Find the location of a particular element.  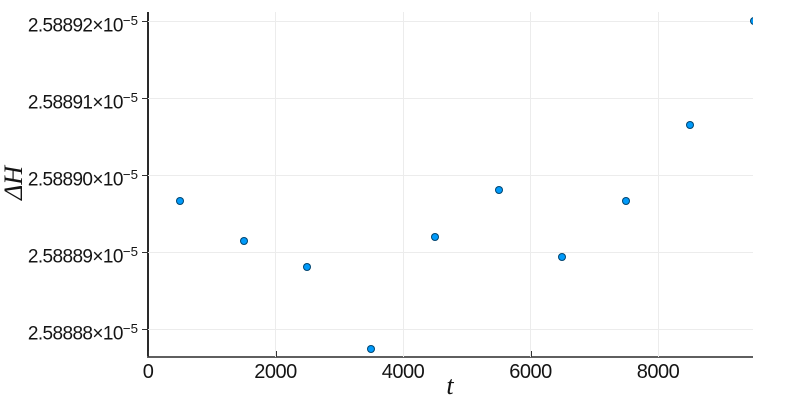

y-tick-label: 2.58892×10⁻⁵ is located at coordinates (83, 23).